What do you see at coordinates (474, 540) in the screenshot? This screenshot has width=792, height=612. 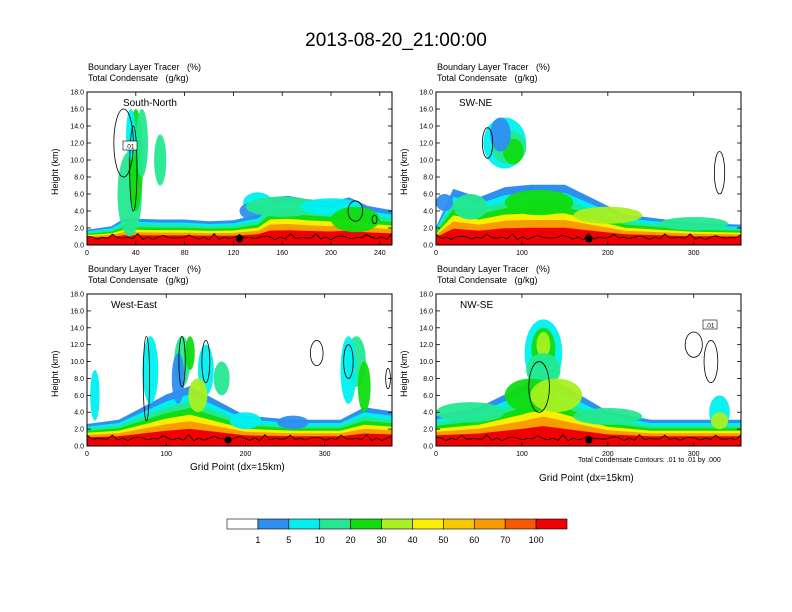 I see `colorbar-label: 60` at bounding box center [474, 540].